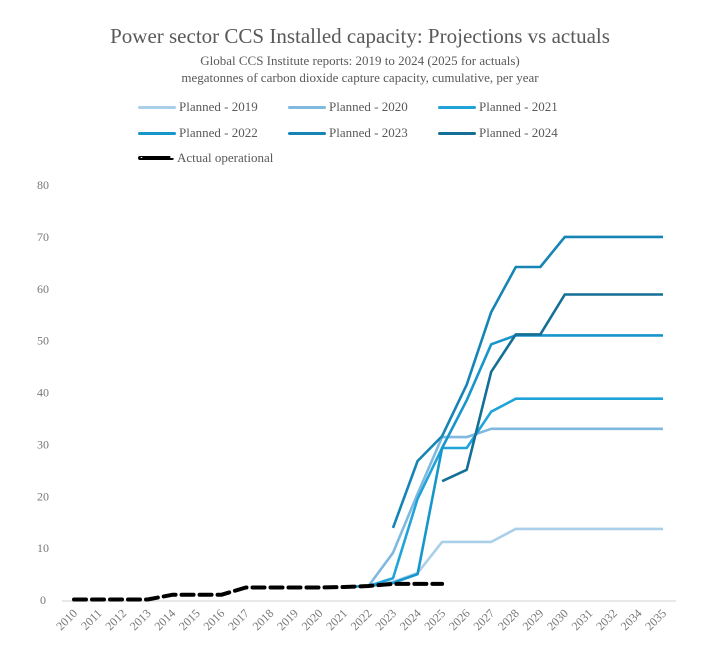  I want to click on y-axis: 0 10 20 30 40 50 60 70 80, so click(43, 392).